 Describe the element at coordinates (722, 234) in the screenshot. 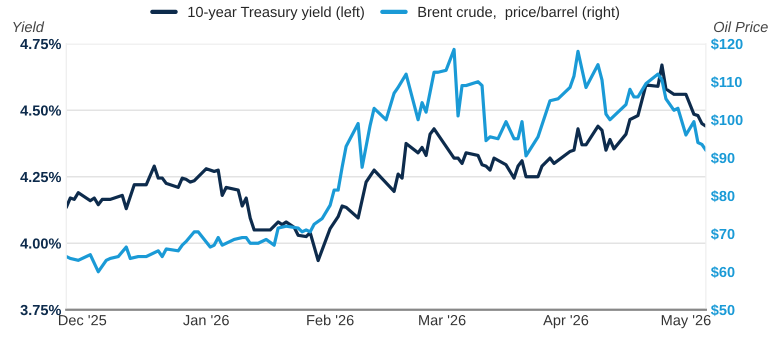

I see `y2-tick-label: $70` at that location.